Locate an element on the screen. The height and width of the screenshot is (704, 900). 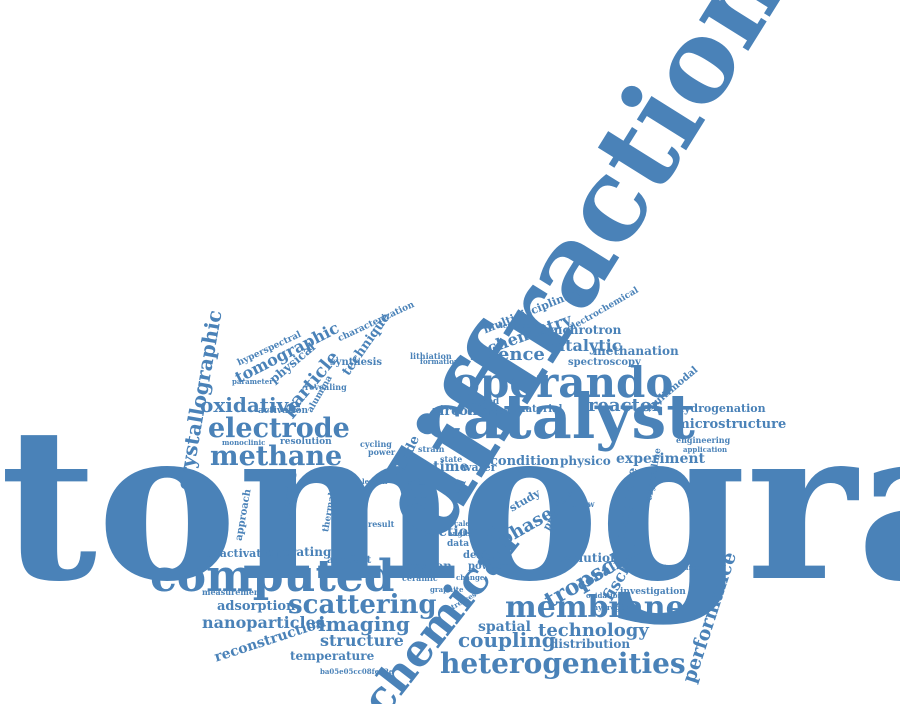
word-deactivation: deactivation is located at coordinates (243, 553).